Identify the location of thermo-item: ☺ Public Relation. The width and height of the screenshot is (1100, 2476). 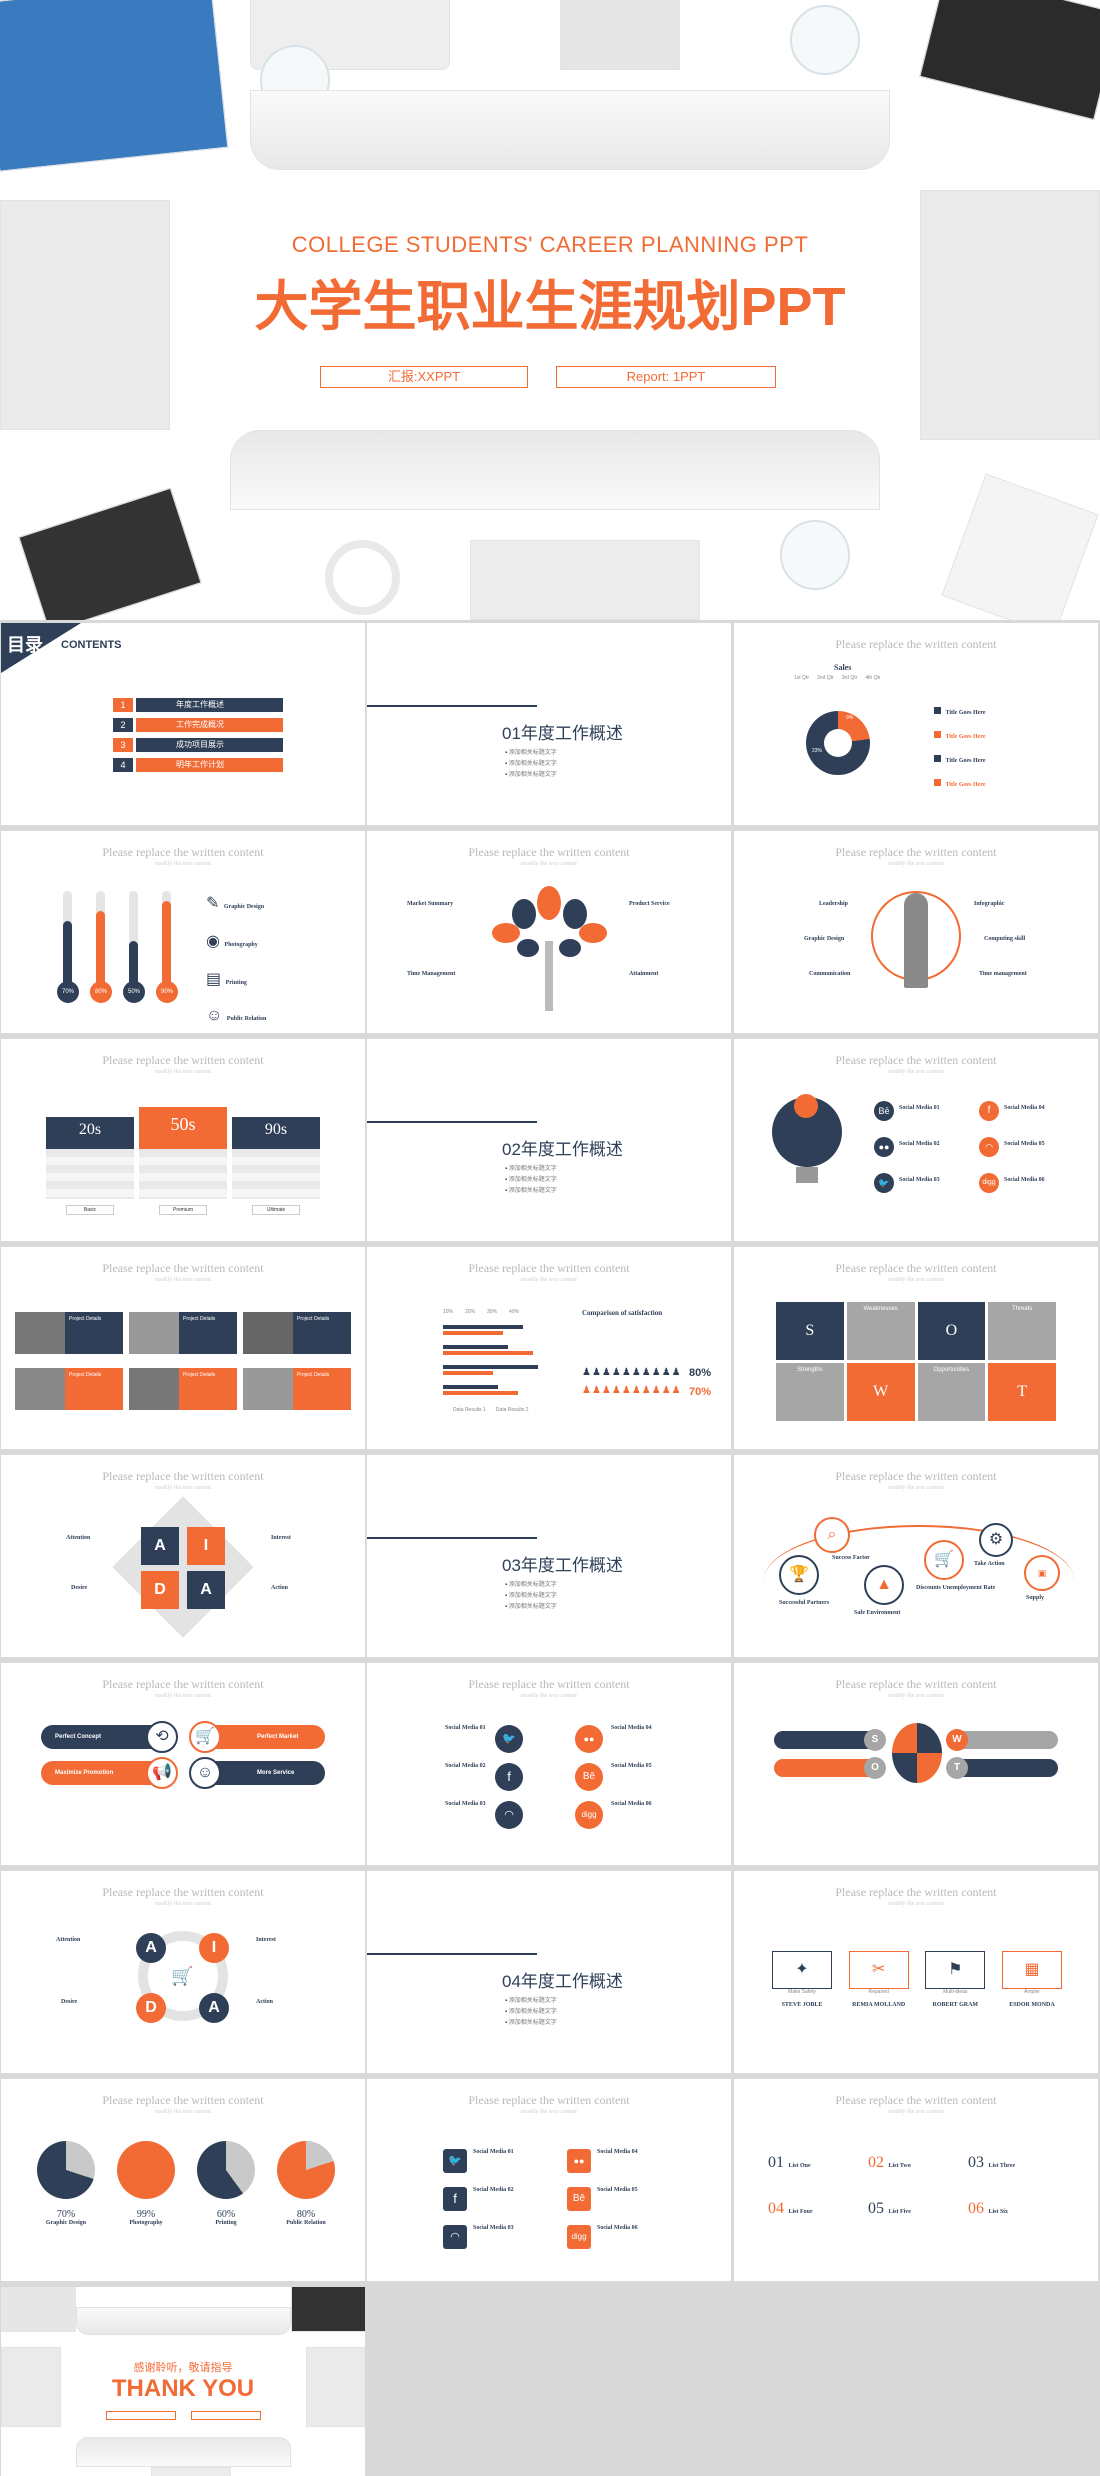
(236, 1015).